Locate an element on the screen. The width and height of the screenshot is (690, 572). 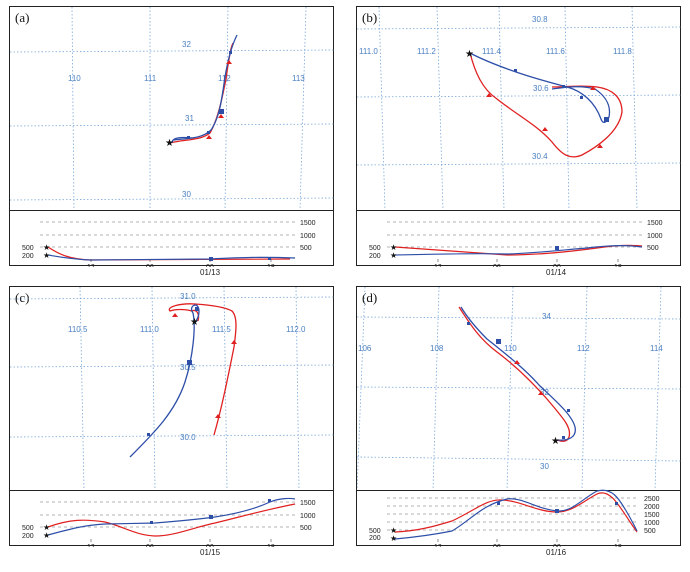
lat-label: 31 is located at coordinates (189, 118).